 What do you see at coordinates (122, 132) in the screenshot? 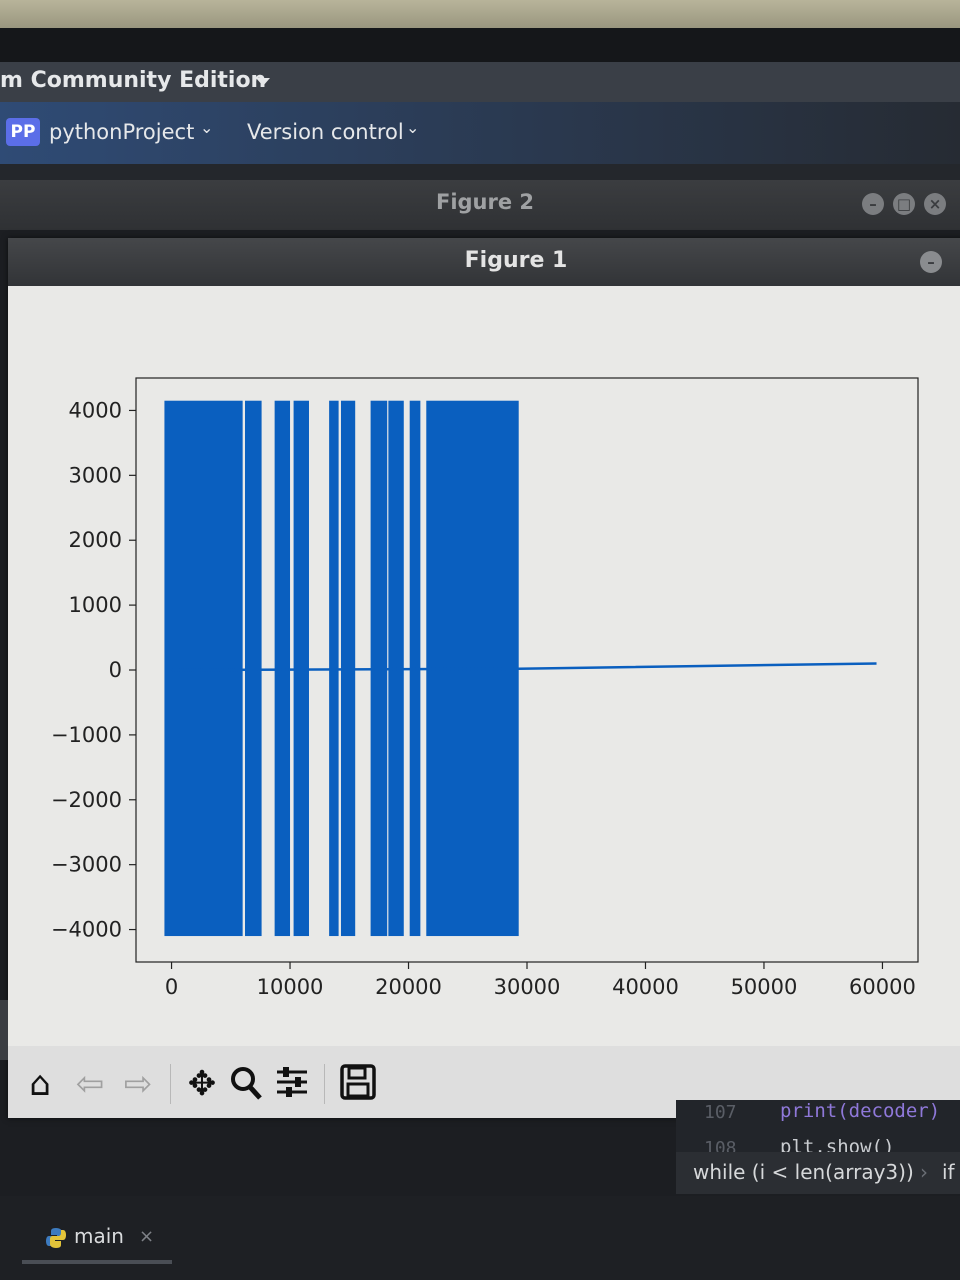
I see `project-selector: pythonProject` at bounding box center [122, 132].